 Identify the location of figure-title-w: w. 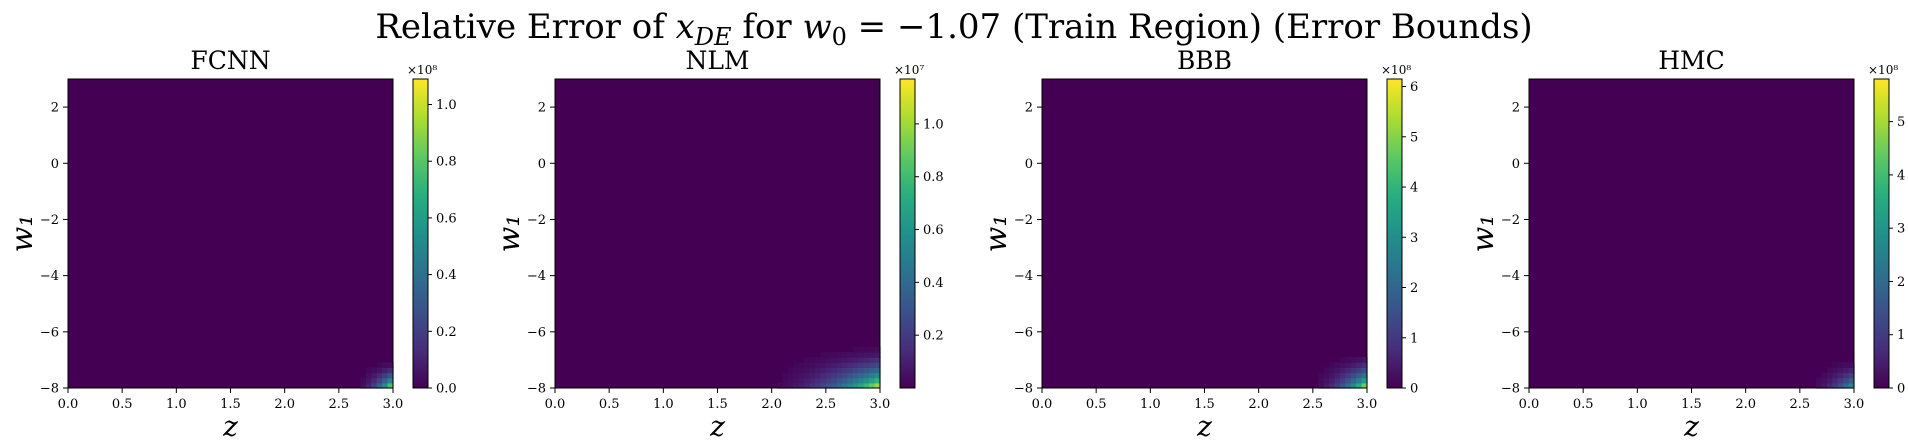
(816, 27).